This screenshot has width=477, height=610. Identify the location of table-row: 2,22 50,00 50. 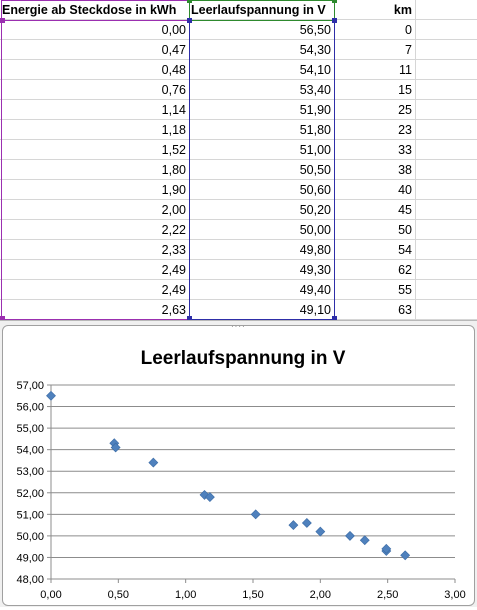
(238, 230).